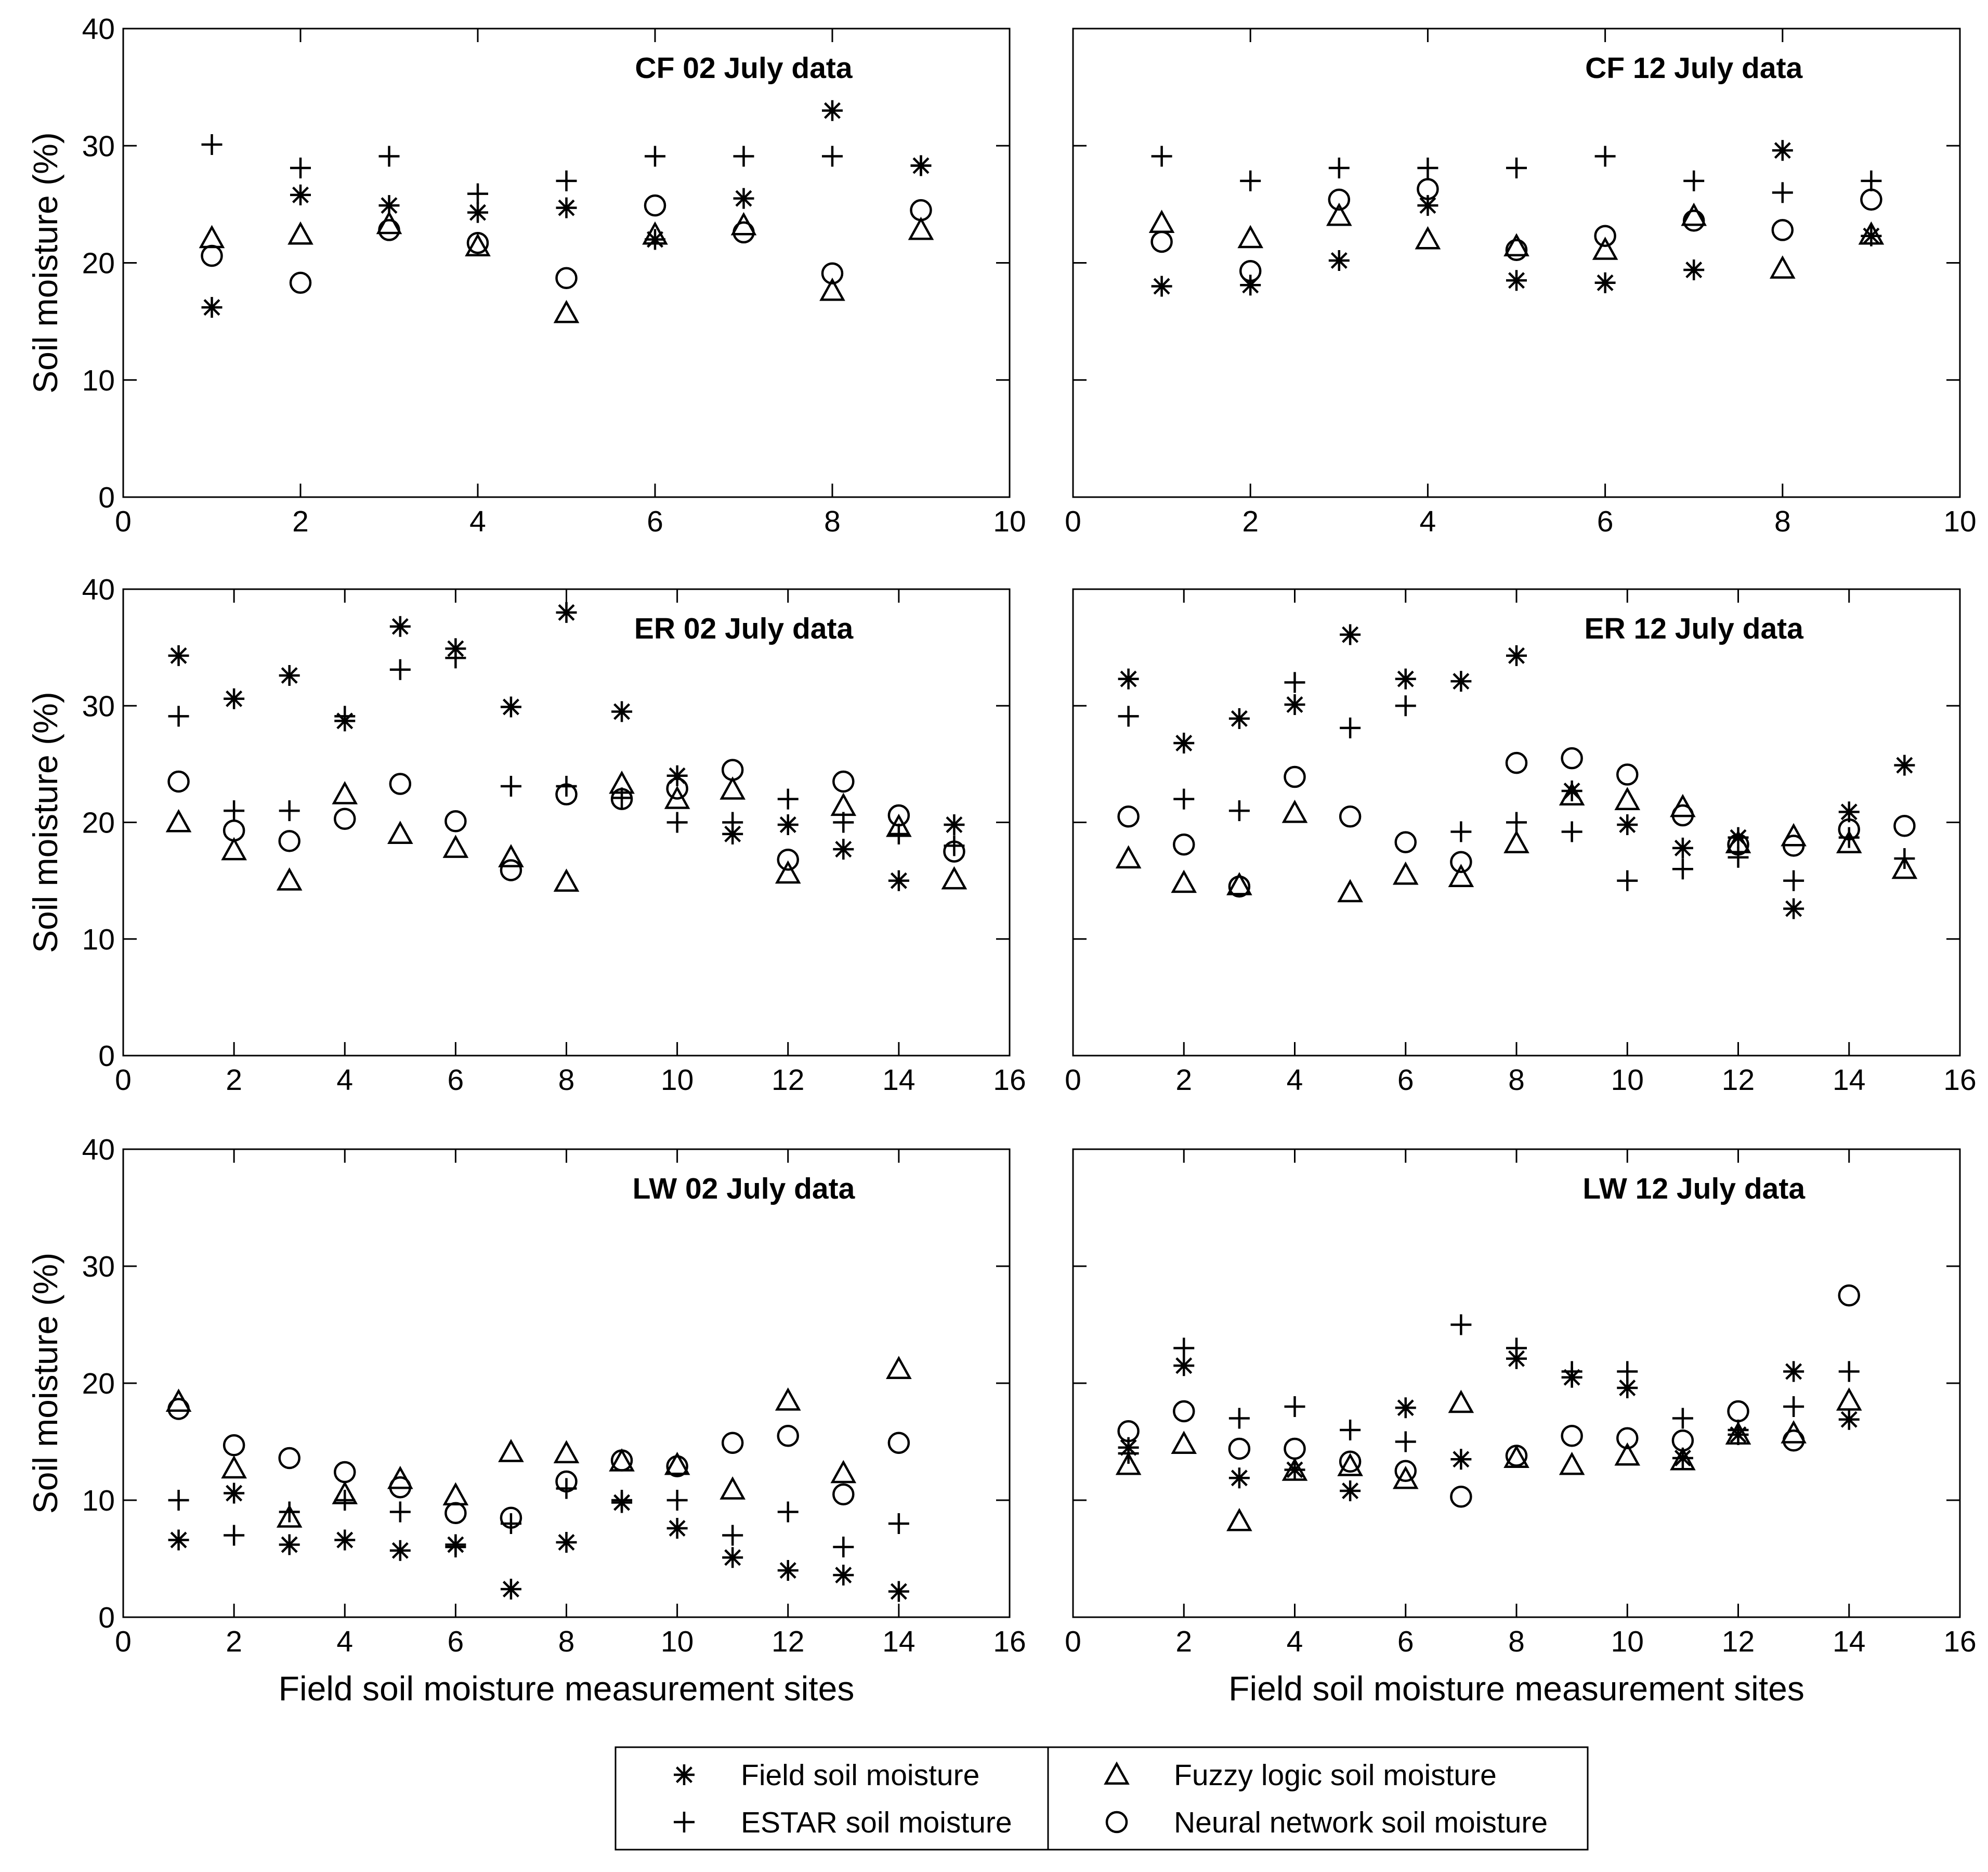 This screenshot has width=1988, height=1872. I want to click on x-axis-label: Field soil moisture measurement sites, so click(567, 1689).